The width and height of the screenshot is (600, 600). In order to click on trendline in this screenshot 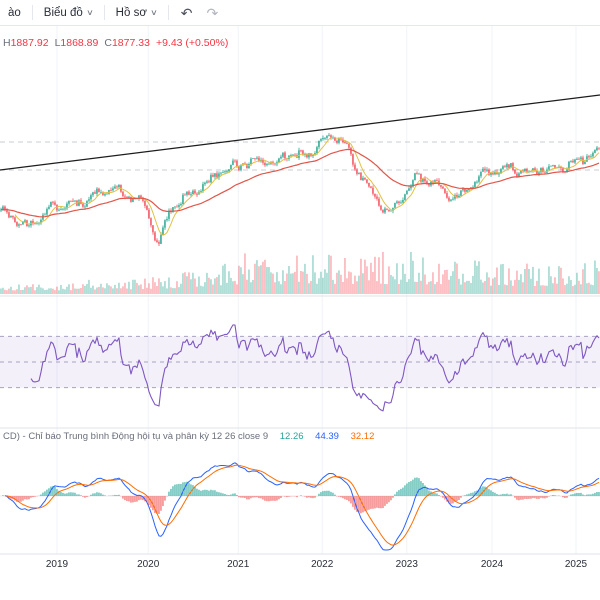, I will do `click(300, 132)`.